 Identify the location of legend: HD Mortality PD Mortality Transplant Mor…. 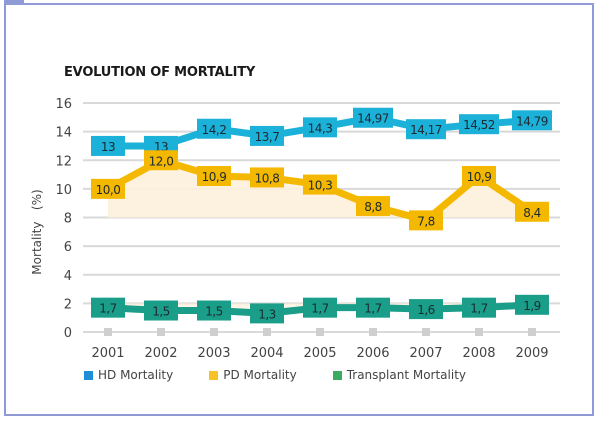
(293, 375).